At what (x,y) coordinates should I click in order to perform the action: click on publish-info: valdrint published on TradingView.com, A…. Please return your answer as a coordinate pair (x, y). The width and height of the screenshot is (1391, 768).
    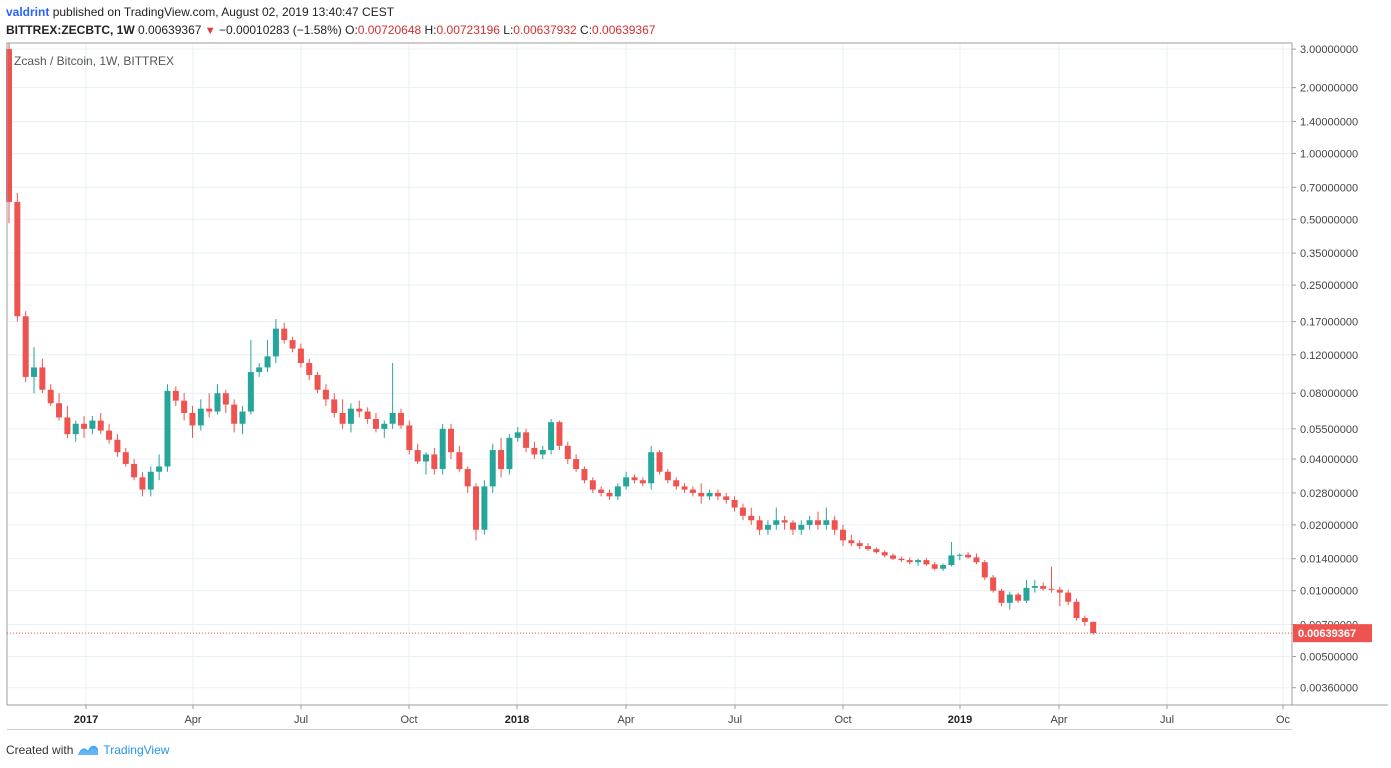
    Looking at the image, I should click on (200, 12).